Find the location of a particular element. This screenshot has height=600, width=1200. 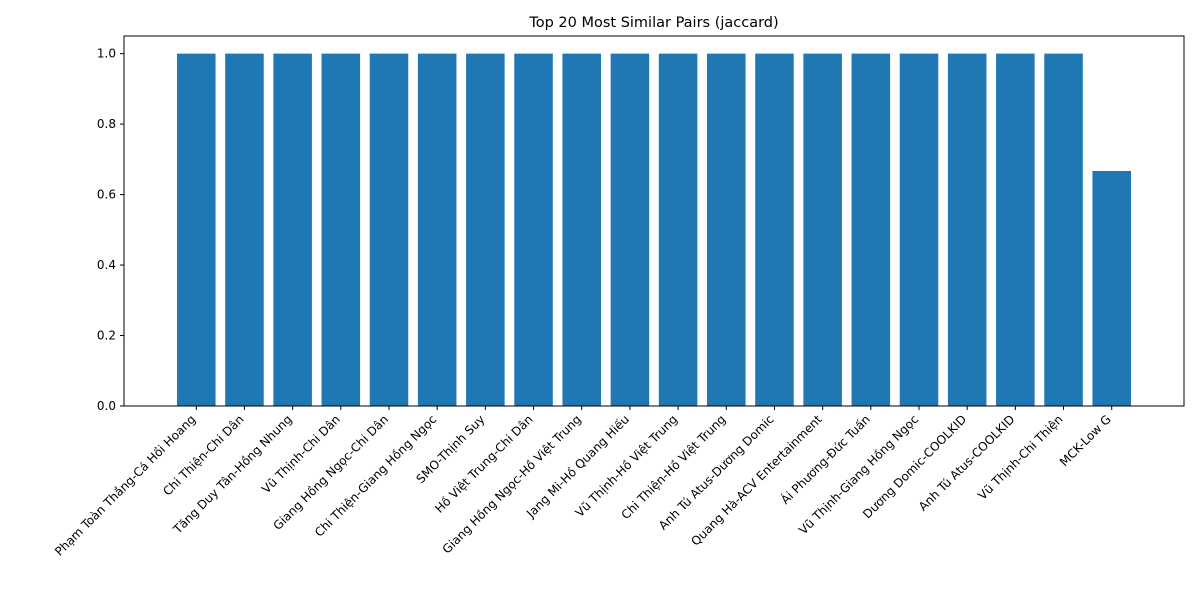

y-tick-label: 0.2 is located at coordinates (106, 336).